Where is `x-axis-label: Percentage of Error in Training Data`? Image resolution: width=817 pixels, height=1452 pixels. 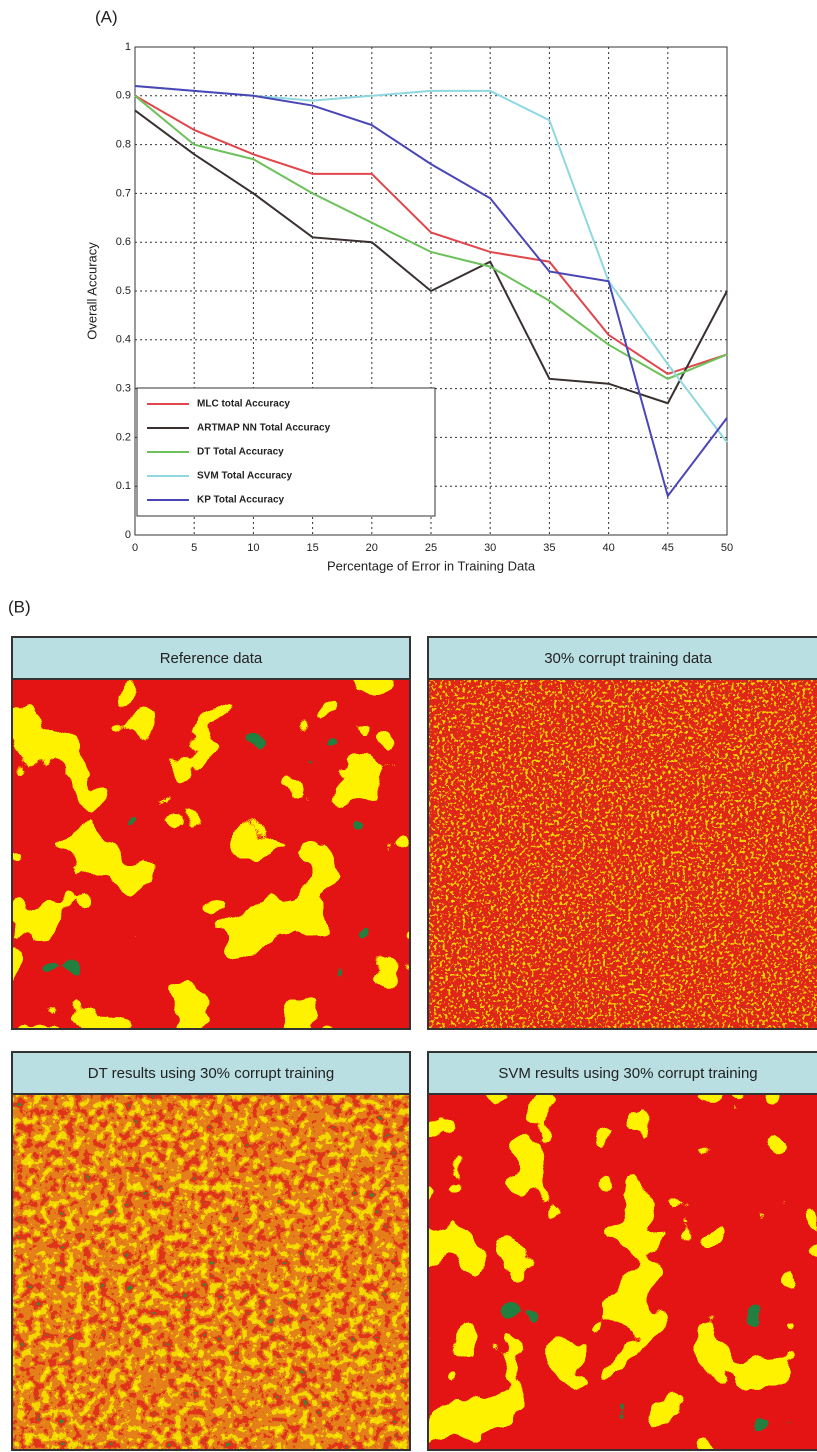
x-axis-label: Percentage of Error in Training Data is located at coordinates (431, 565).